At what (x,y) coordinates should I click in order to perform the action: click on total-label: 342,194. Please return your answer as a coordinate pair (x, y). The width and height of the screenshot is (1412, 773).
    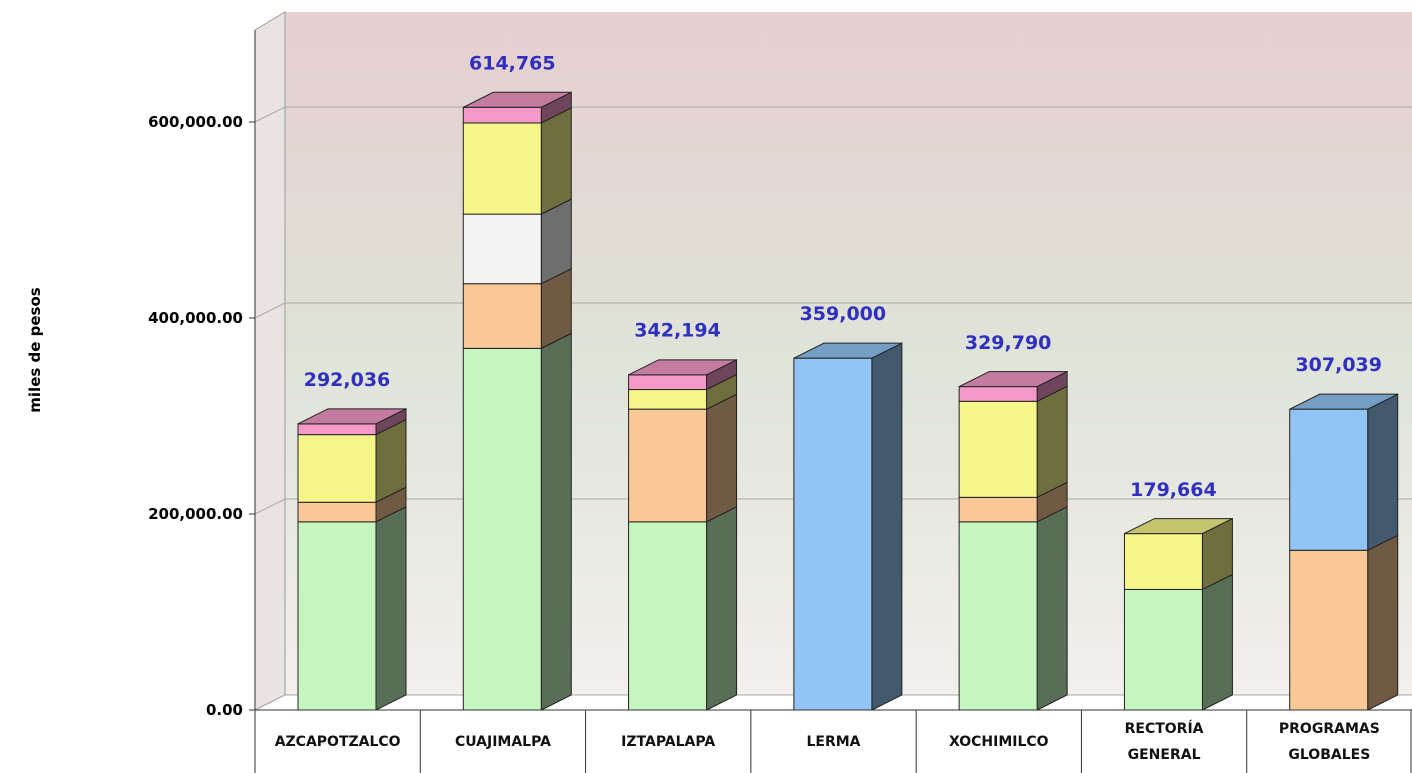
    Looking at the image, I should click on (677, 331).